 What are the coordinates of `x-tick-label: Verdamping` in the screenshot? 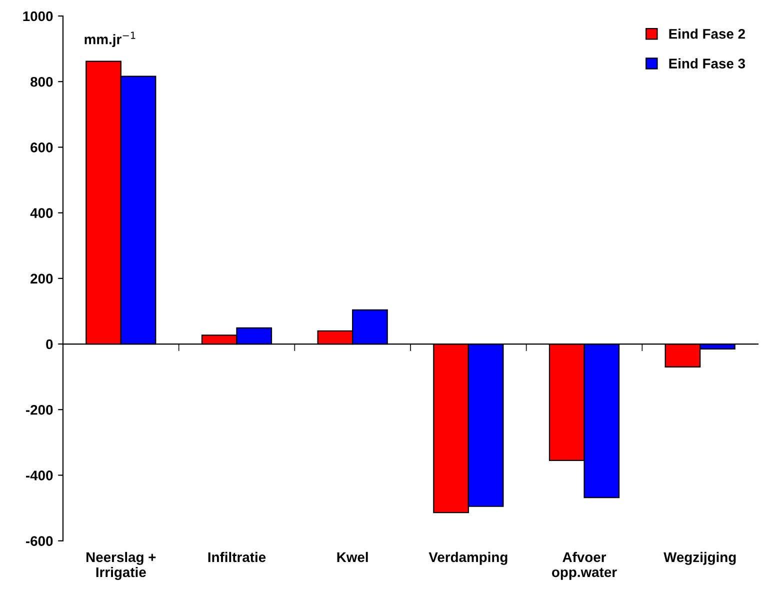 It's located at (468, 558).